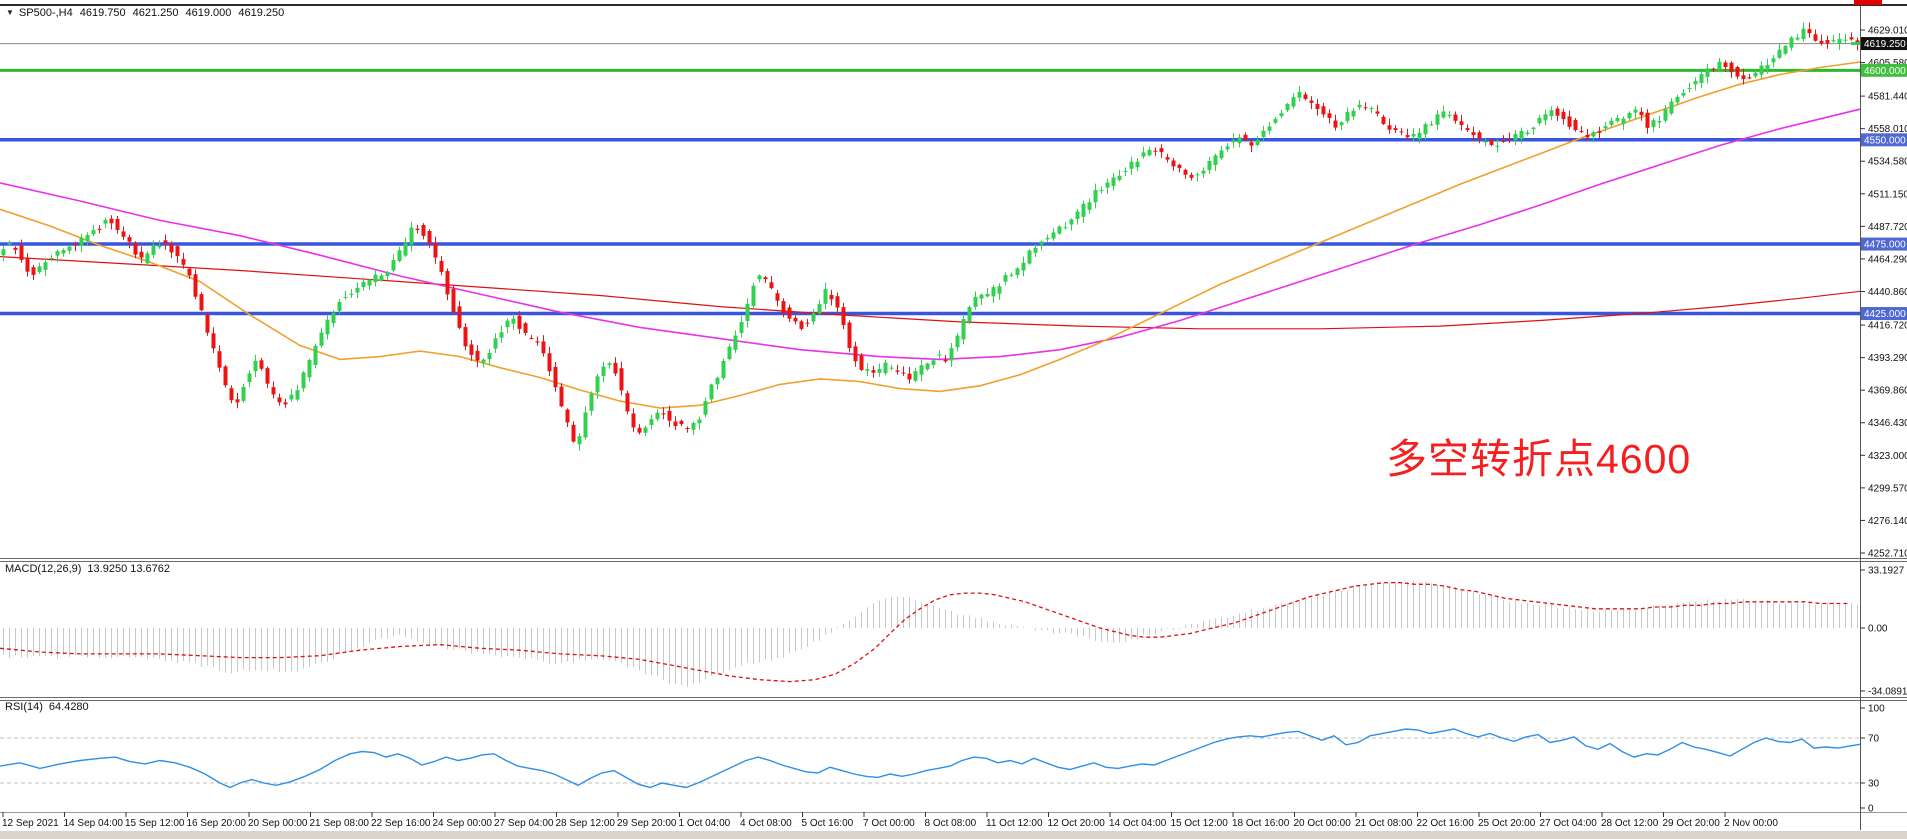  I want to click on annotation-text: 多空转折点4600, so click(1539, 459).